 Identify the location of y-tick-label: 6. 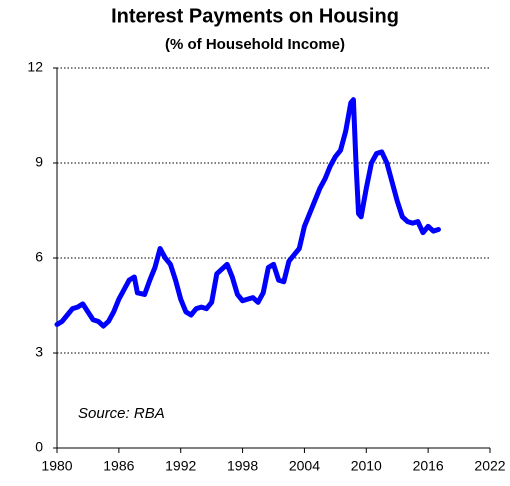
(39, 257).